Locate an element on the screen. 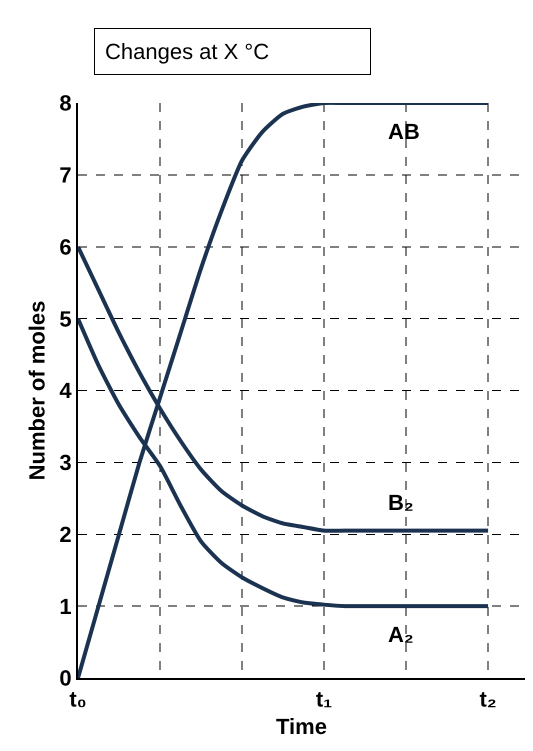 The height and width of the screenshot is (751, 533). y-tick-label: 6 is located at coordinates (65, 247).